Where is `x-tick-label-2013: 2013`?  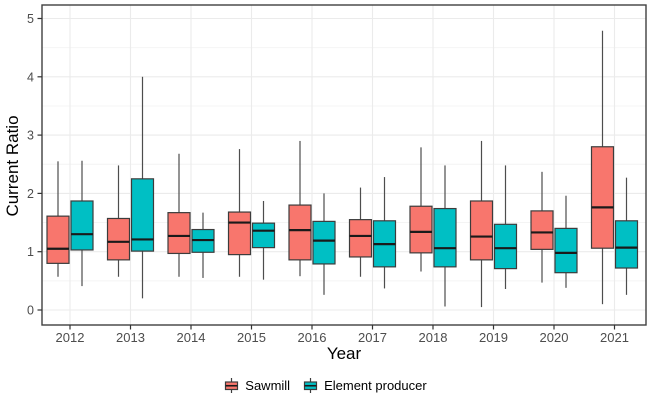 x-tick-label-2013: 2013 is located at coordinates (130, 337).